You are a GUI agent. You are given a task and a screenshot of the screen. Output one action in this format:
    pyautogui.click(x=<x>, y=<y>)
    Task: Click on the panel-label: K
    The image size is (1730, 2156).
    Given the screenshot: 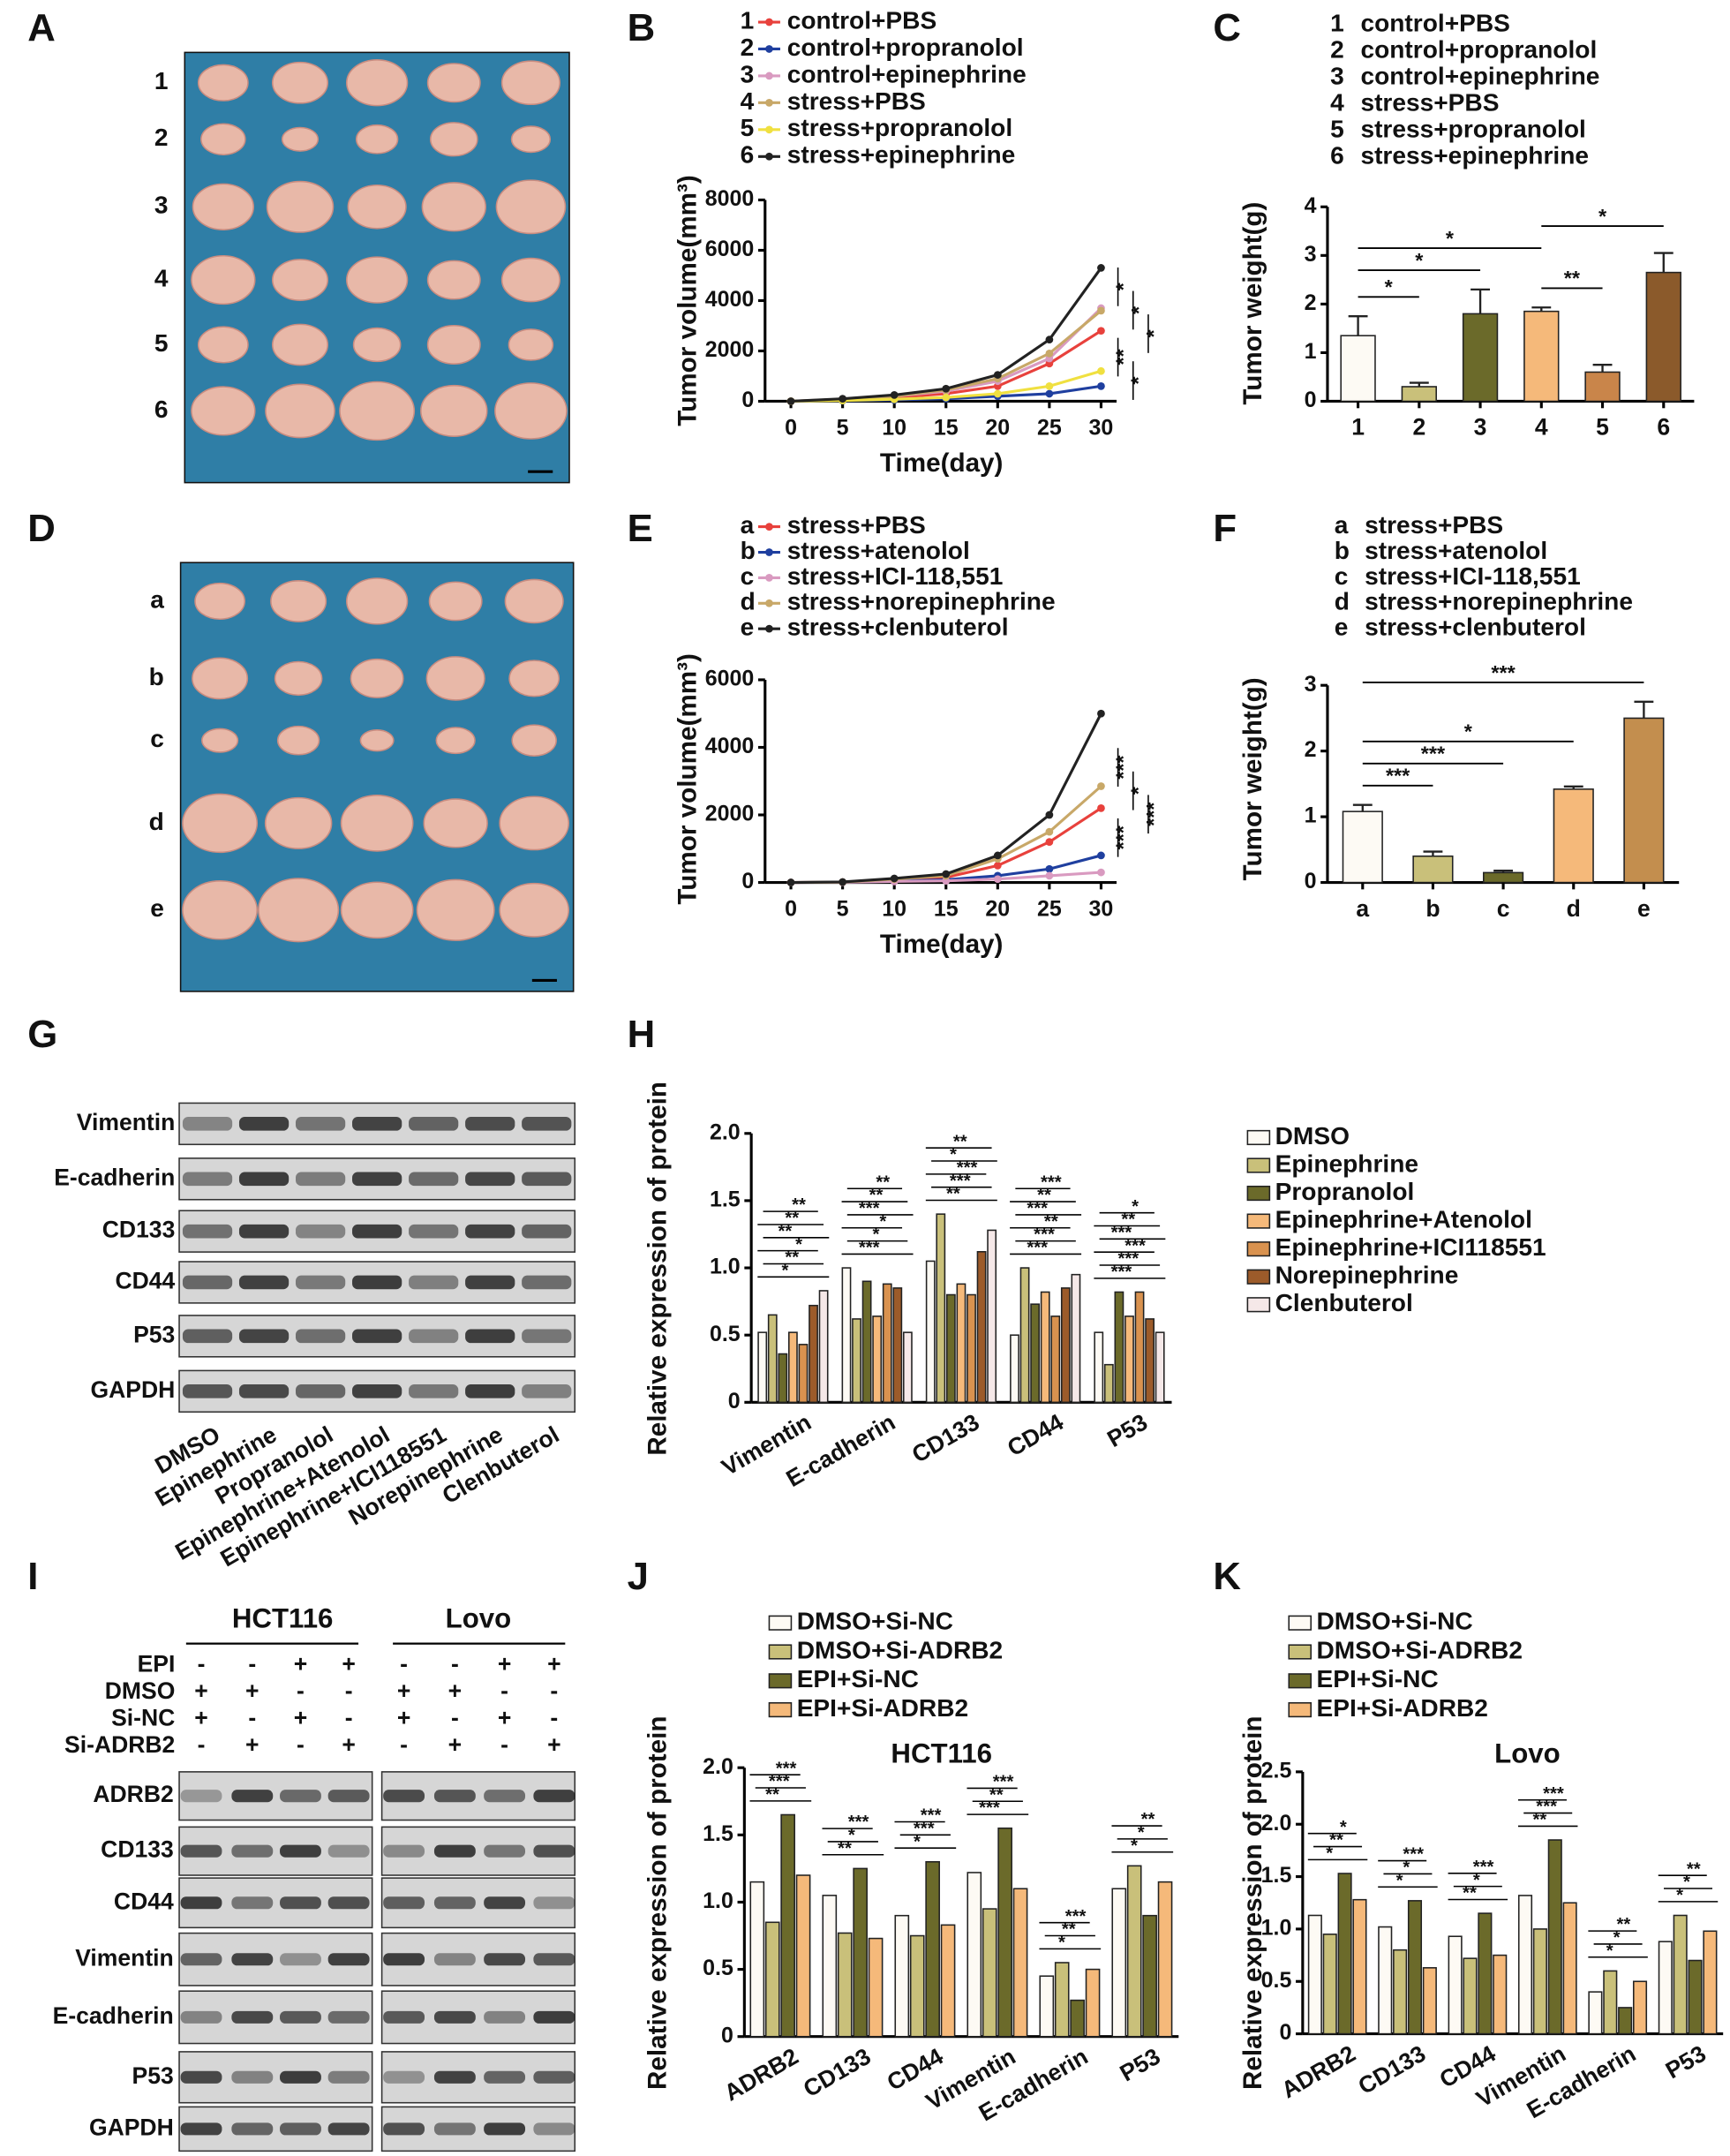 What is the action you would take?
    pyautogui.click(x=1227, y=1576)
    